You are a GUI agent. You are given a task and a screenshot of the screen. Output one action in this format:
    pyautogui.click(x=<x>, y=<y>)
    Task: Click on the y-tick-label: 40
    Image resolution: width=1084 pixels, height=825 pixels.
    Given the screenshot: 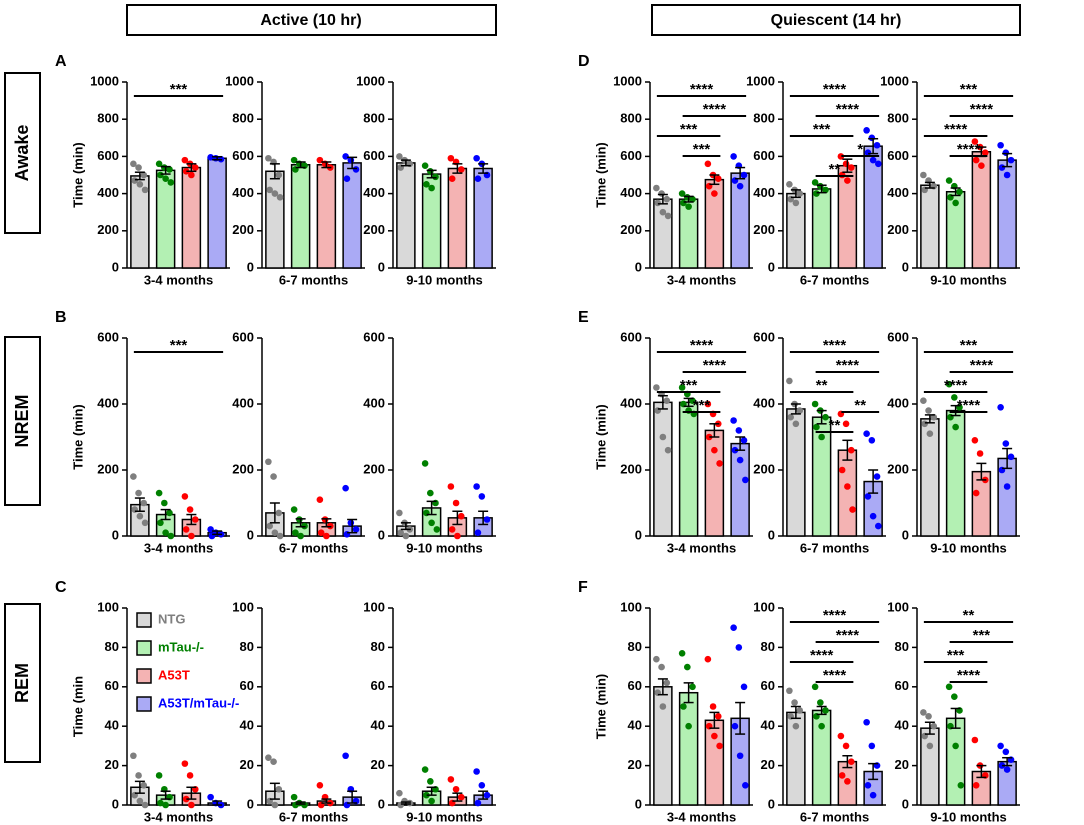 What is the action you would take?
    pyautogui.click(x=768, y=725)
    